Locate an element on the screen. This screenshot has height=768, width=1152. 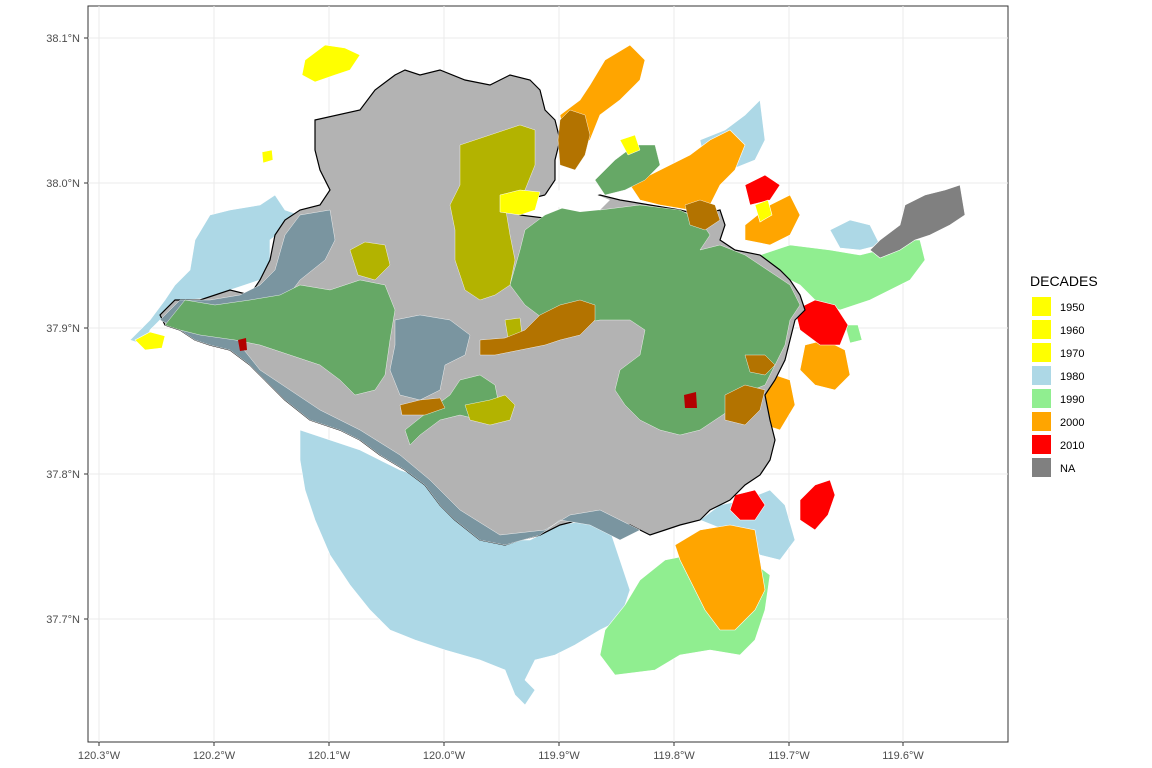
y-axis is located at coordinates (86, 328).